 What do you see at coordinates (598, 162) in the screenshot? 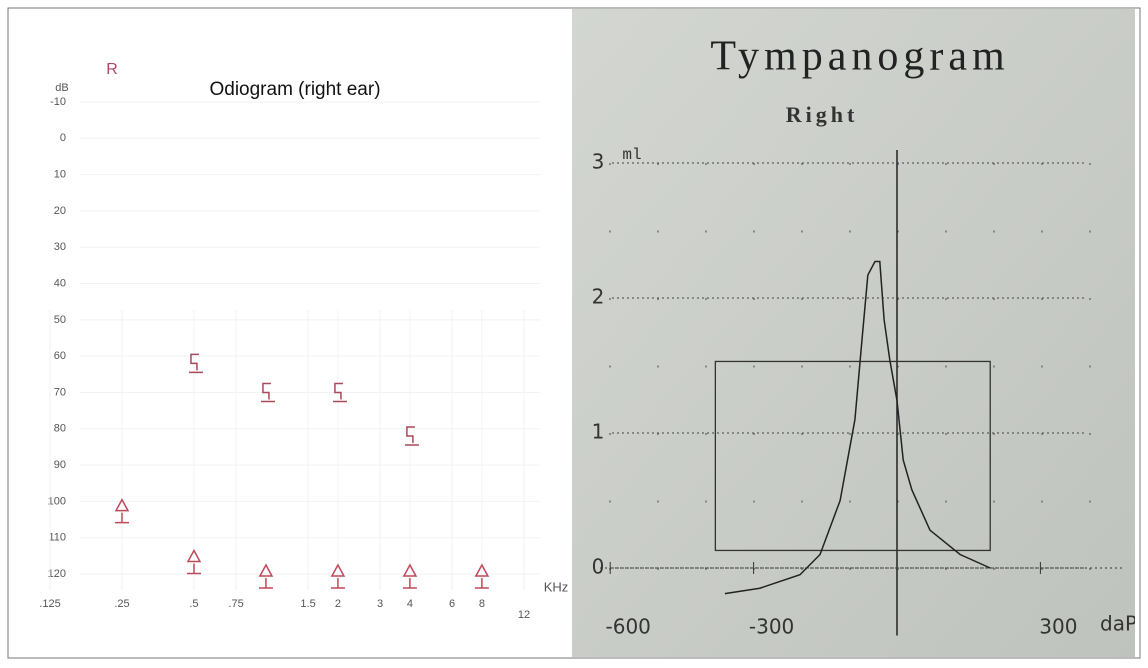
I see `y-tick-label: 3` at bounding box center [598, 162].